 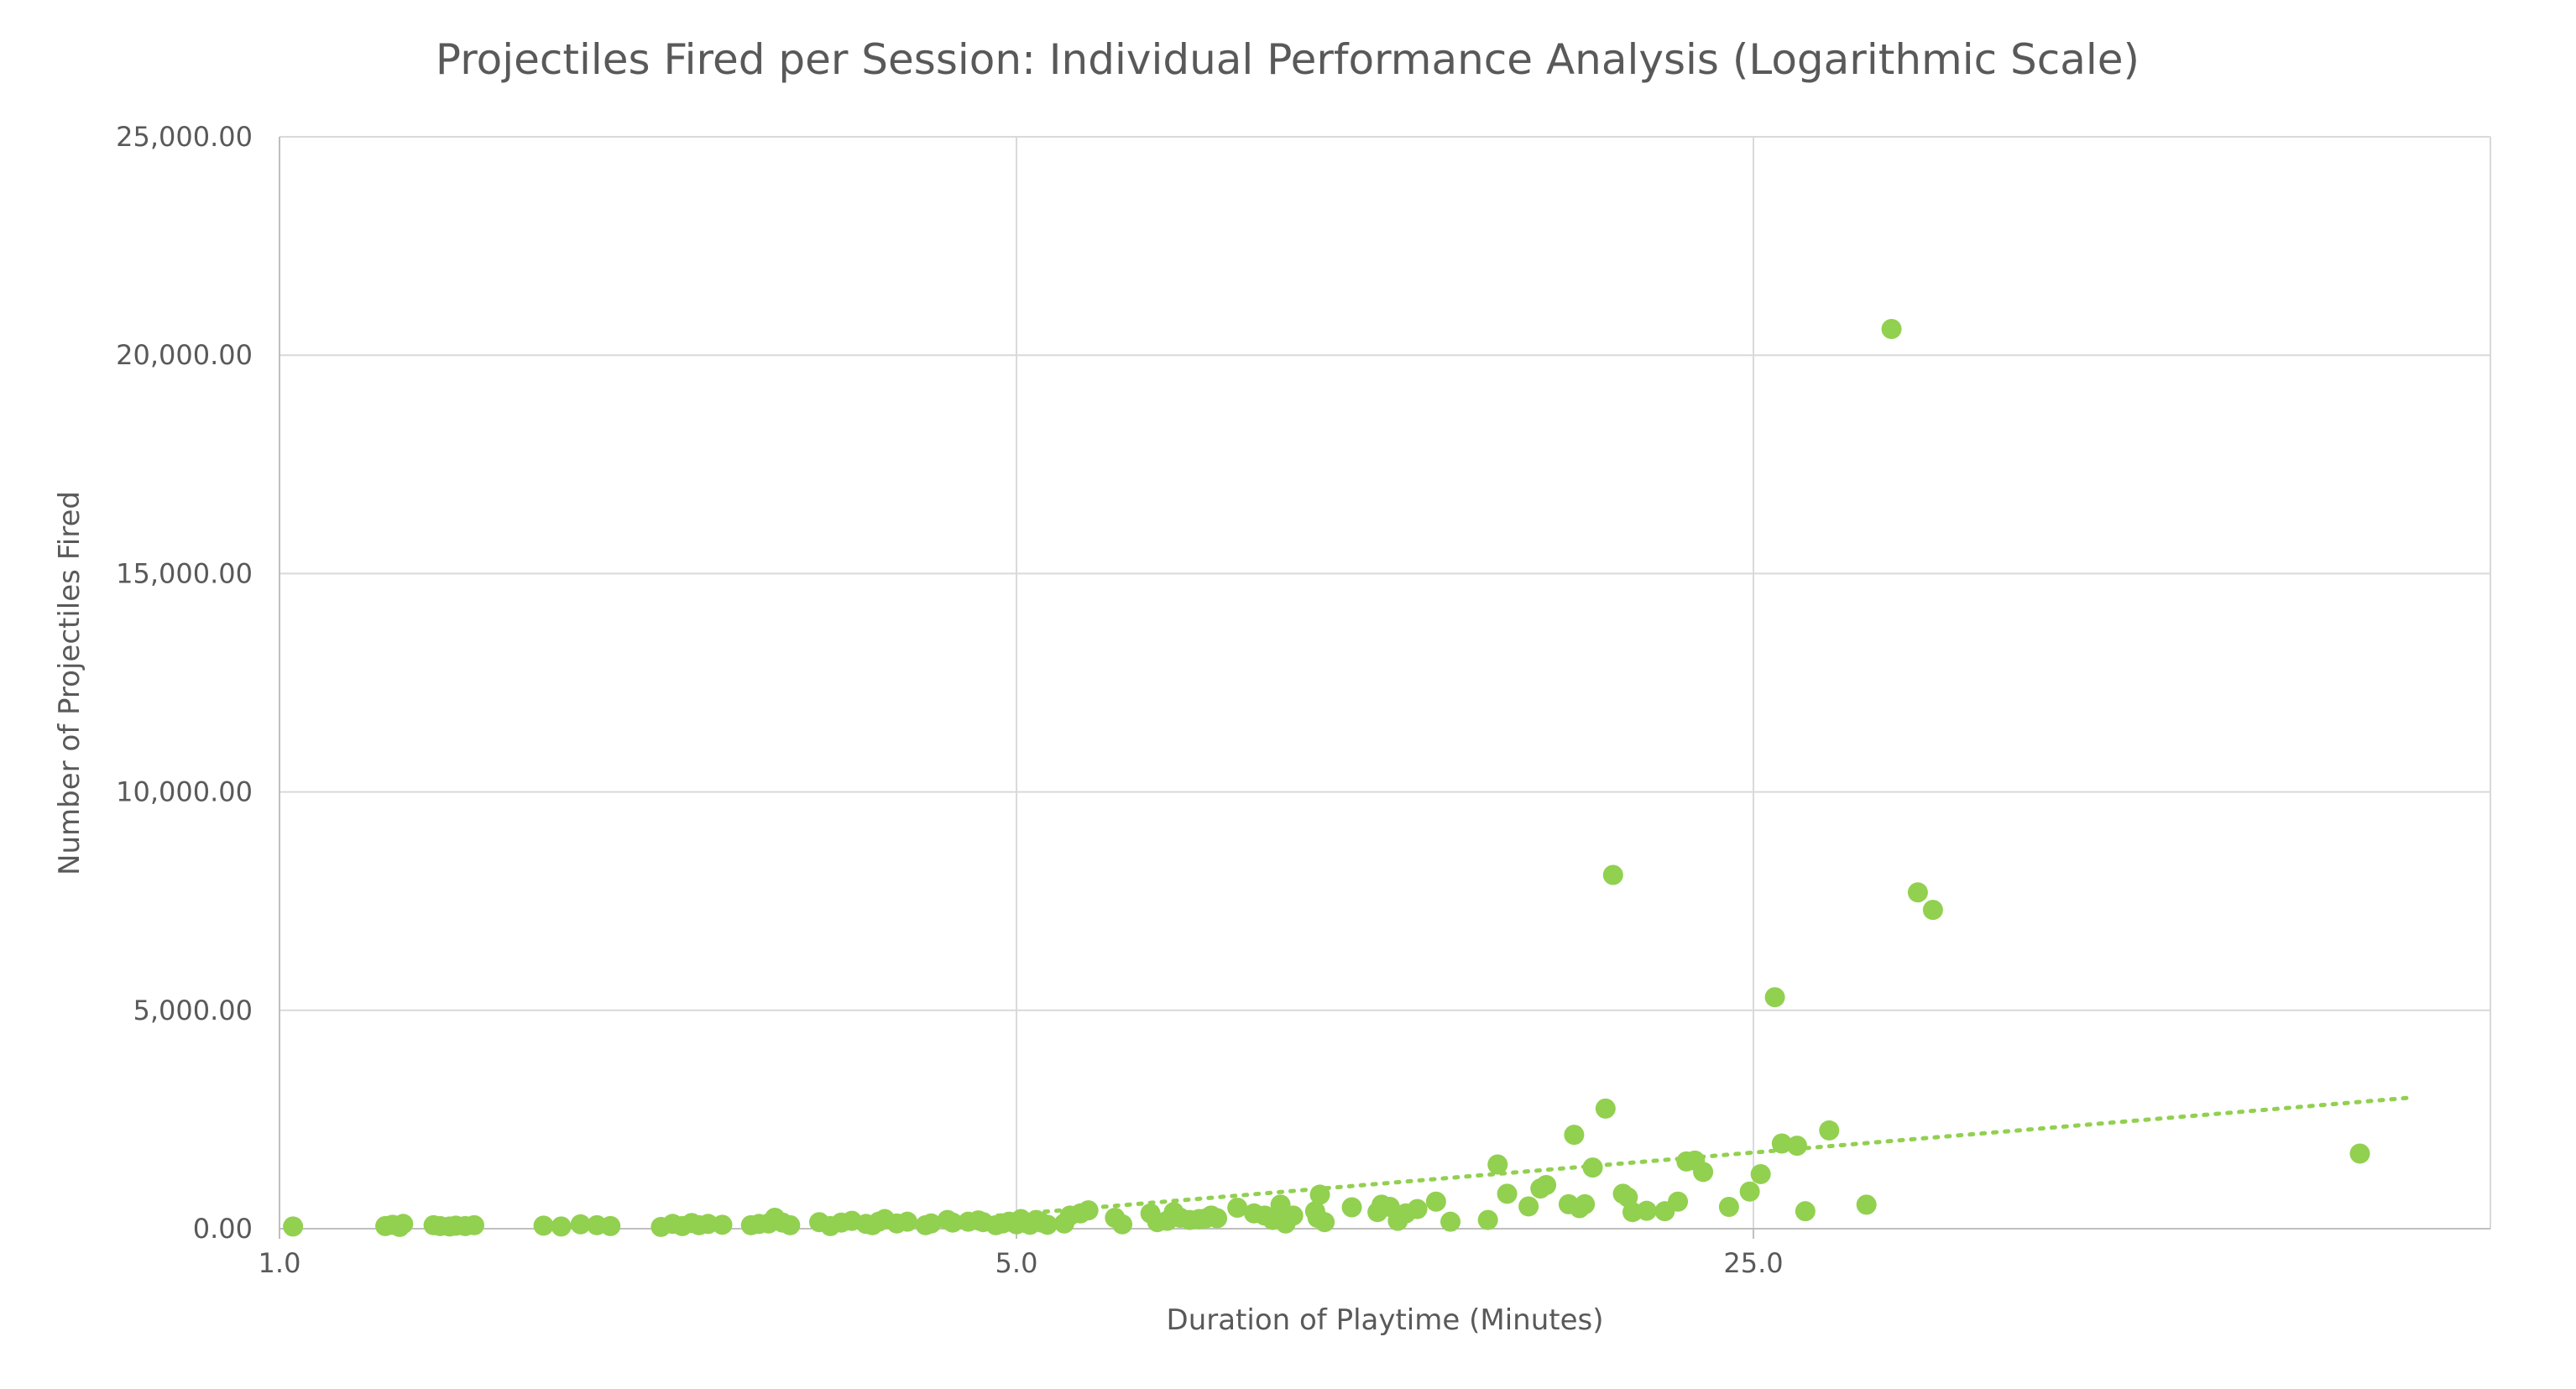 I want to click on x-tick-label: 1.0, so click(x=280, y=1263).